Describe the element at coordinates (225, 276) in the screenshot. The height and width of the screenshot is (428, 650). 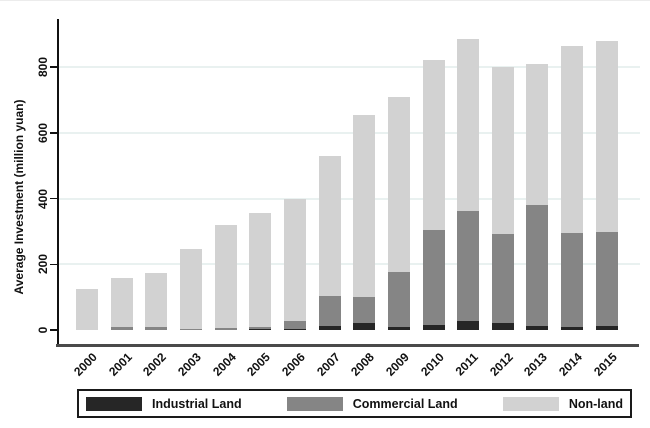
I see `bar-segment-non-land-2004` at that location.